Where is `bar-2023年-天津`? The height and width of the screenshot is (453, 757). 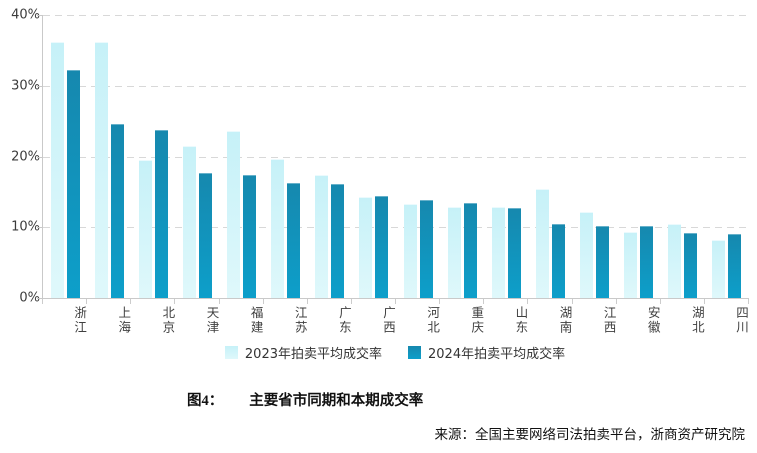 bar-2023年-天津 is located at coordinates (189, 221).